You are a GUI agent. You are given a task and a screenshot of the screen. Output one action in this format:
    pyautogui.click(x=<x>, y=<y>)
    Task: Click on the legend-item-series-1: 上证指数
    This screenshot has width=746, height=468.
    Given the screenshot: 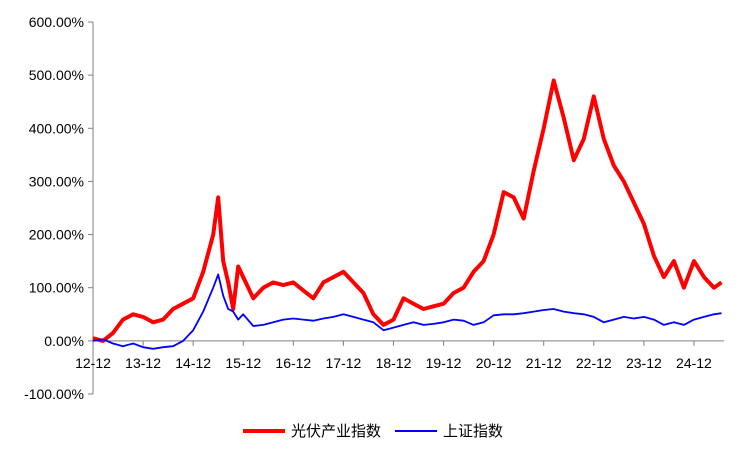 What is the action you would take?
    pyautogui.click(x=449, y=430)
    